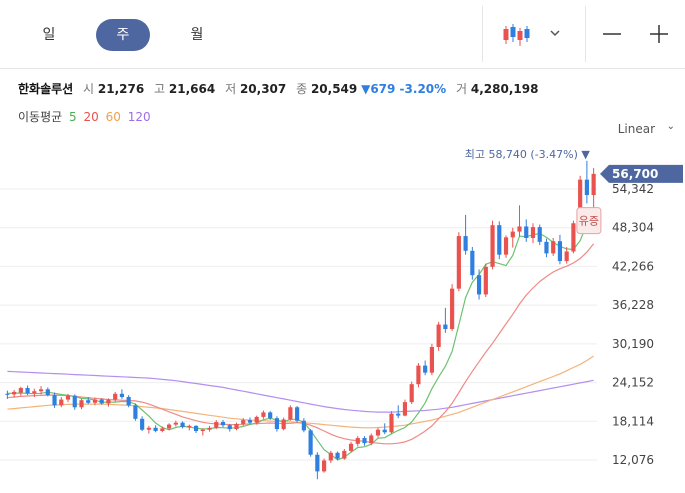  Describe the element at coordinates (633, 344) in the screenshot. I see `y-tick-label: 30,190` at that location.